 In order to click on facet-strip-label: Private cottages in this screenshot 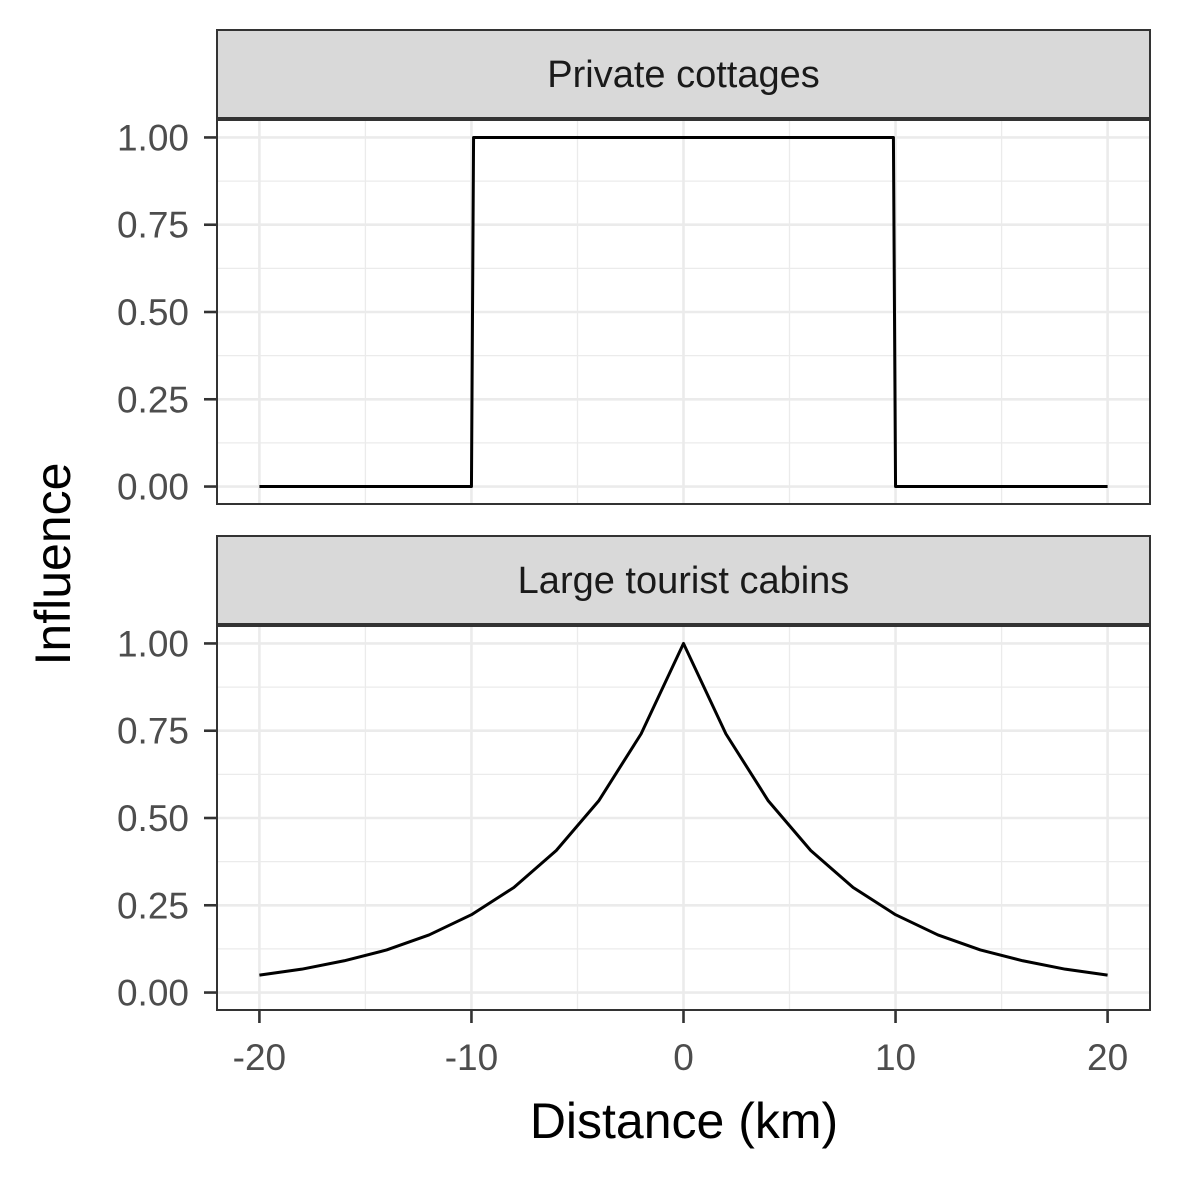, I will do `click(683, 75)`.